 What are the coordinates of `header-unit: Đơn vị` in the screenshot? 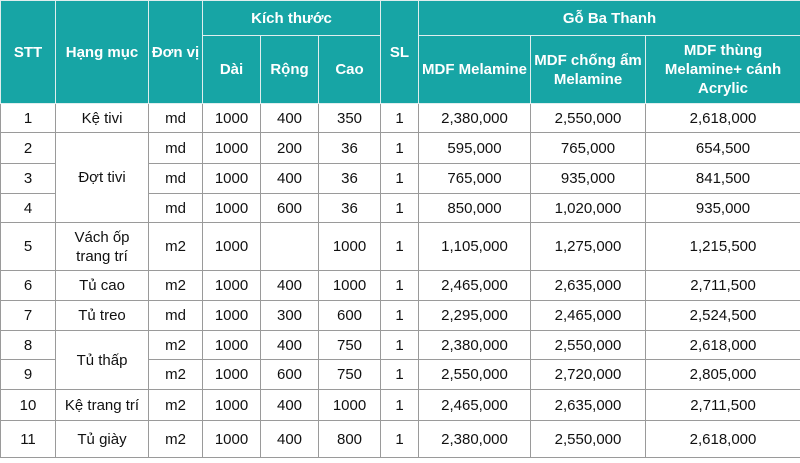 It's located at (175, 52).